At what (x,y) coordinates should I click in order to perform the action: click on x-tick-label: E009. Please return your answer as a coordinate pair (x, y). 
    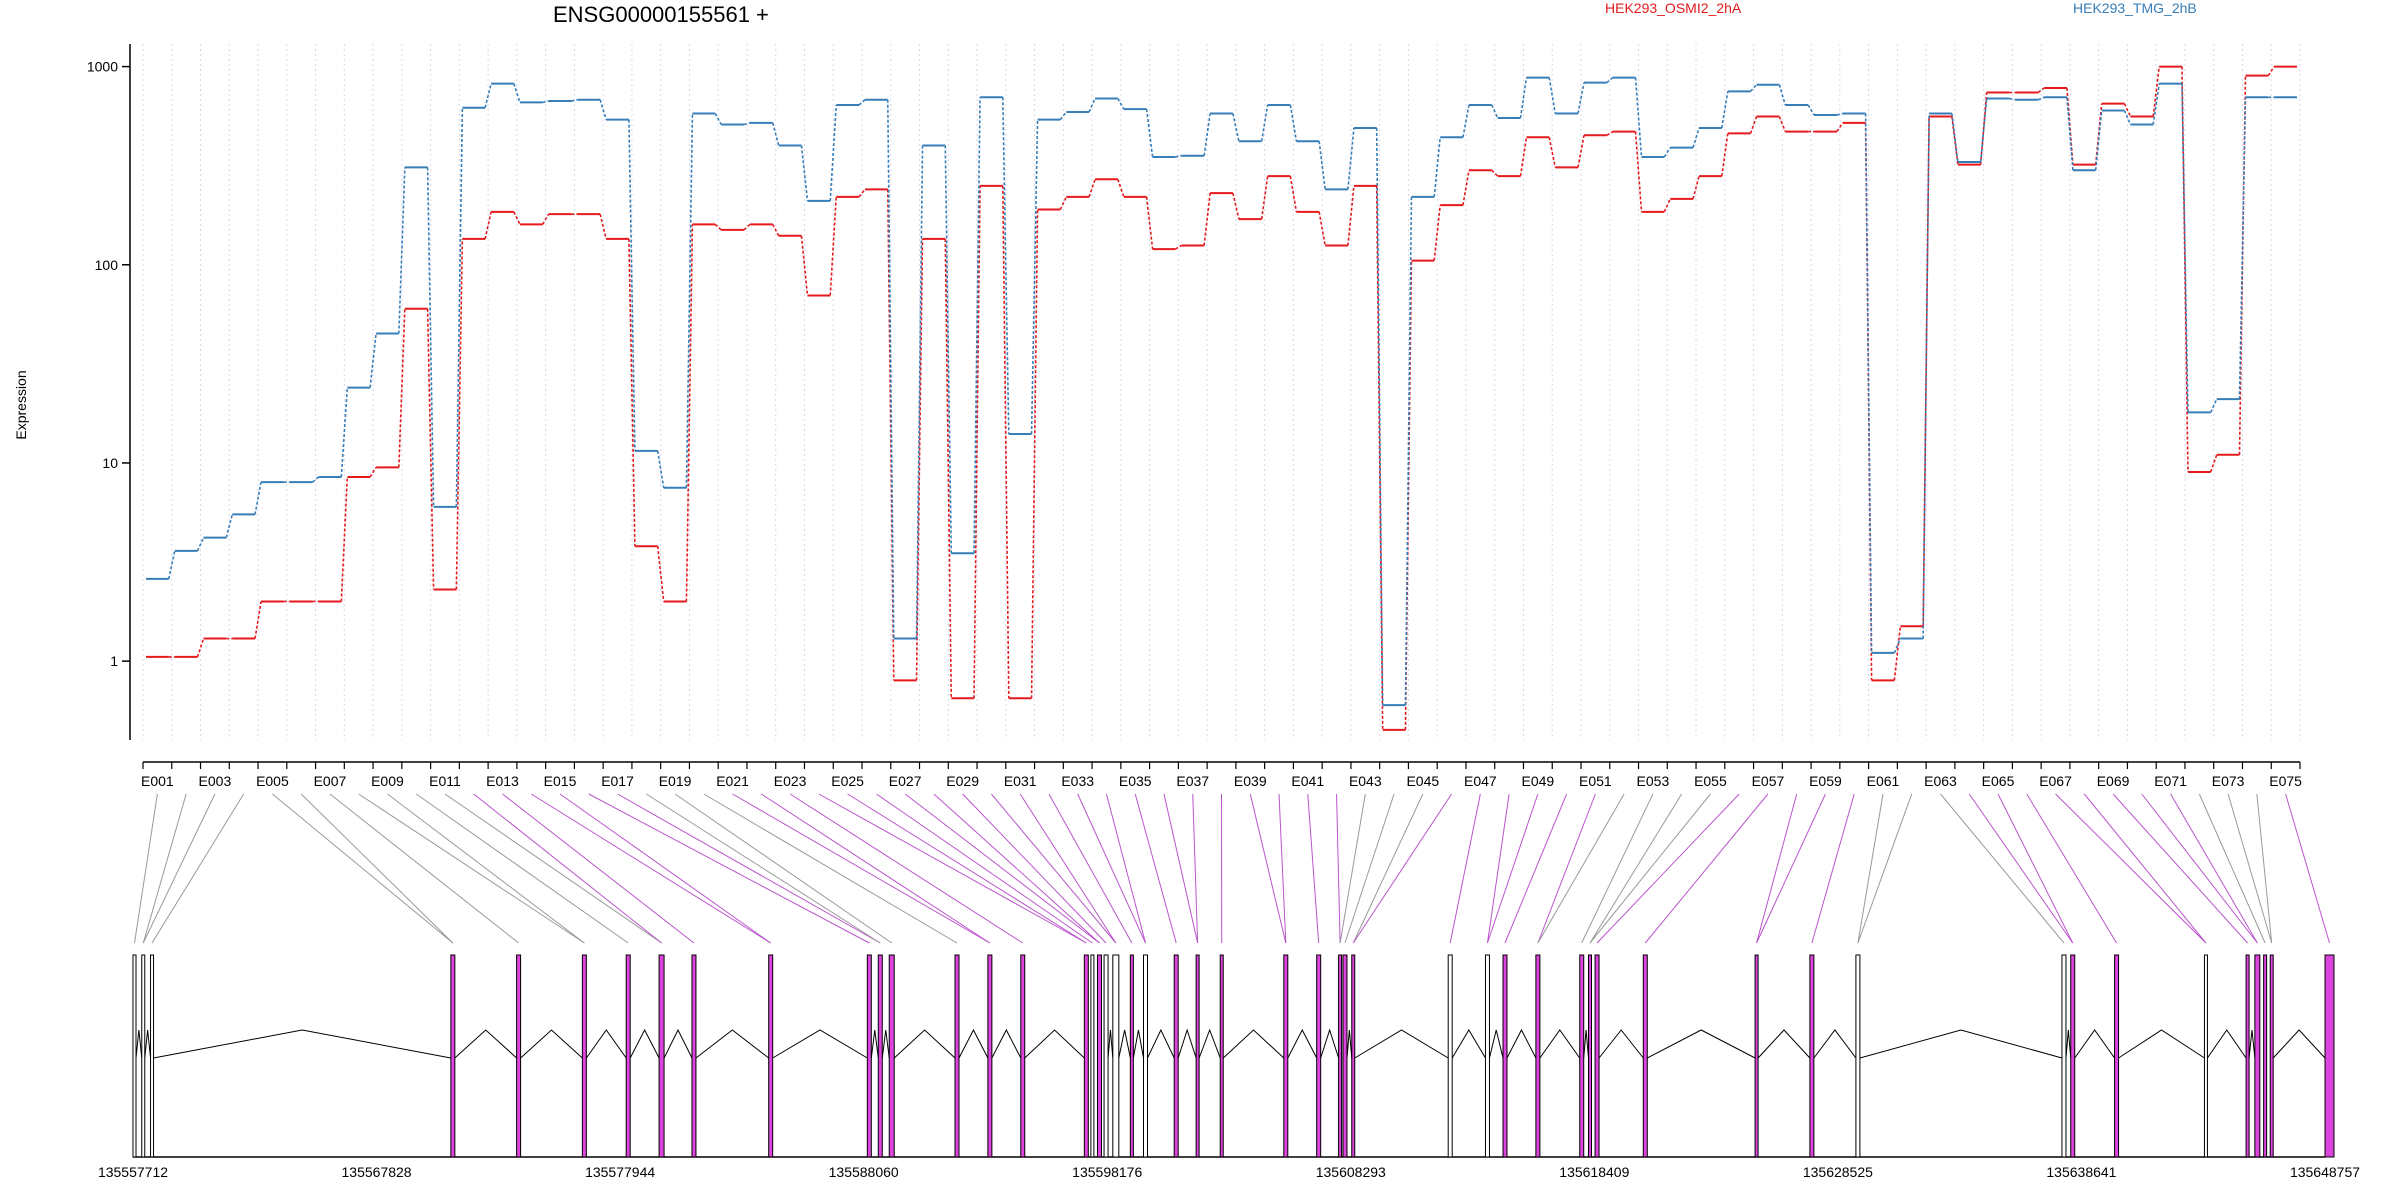
    Looking at the image, I should click on (387, 781).